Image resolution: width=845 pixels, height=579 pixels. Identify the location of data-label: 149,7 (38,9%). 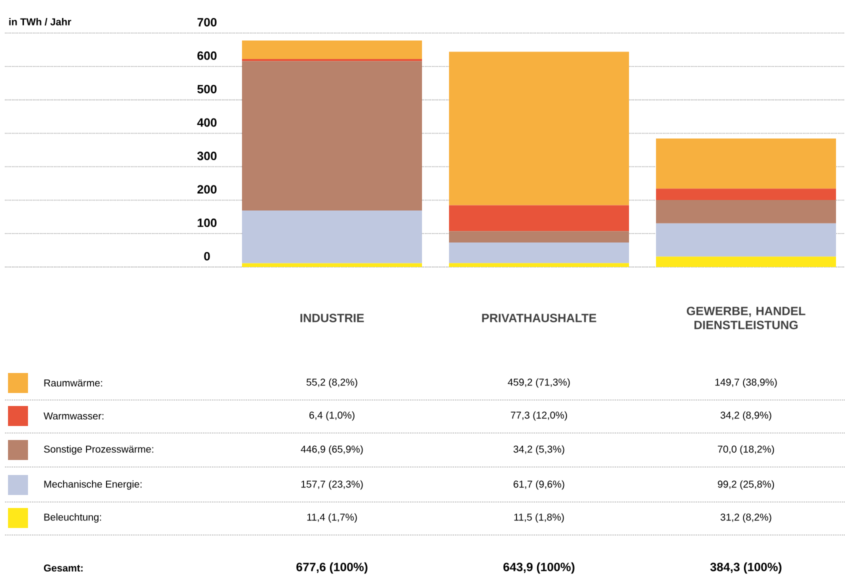
(746, 383).